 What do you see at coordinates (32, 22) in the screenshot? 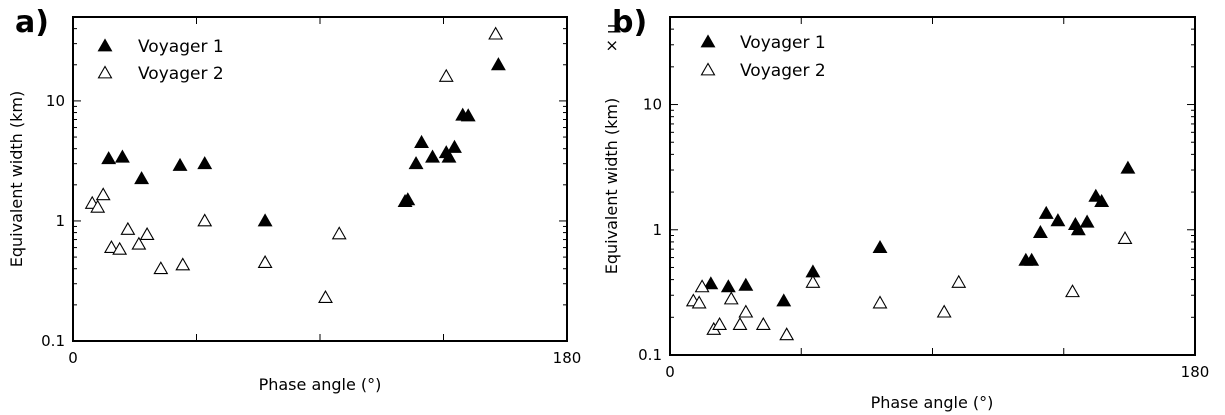
I see `panel-label: a)` at bounding box center [32, 22].